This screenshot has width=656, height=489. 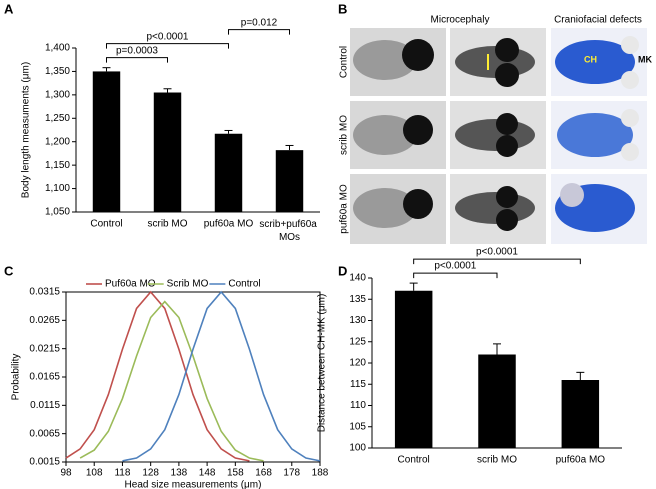 I want to click on y-tick-label: 0.0115, so click(x=45, y=405).